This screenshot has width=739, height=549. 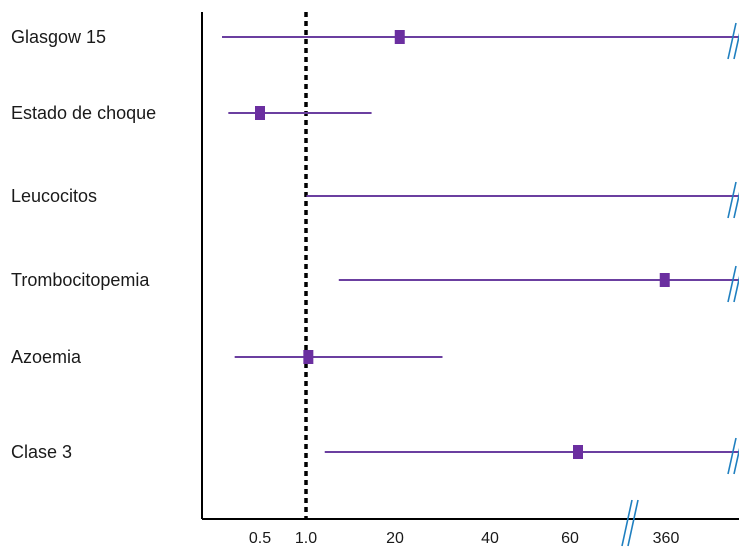 What do you see at coordinates (58, 37) in the screenshot?
I see `row-label: Glasgow 15` at bounding box center [58, 37].